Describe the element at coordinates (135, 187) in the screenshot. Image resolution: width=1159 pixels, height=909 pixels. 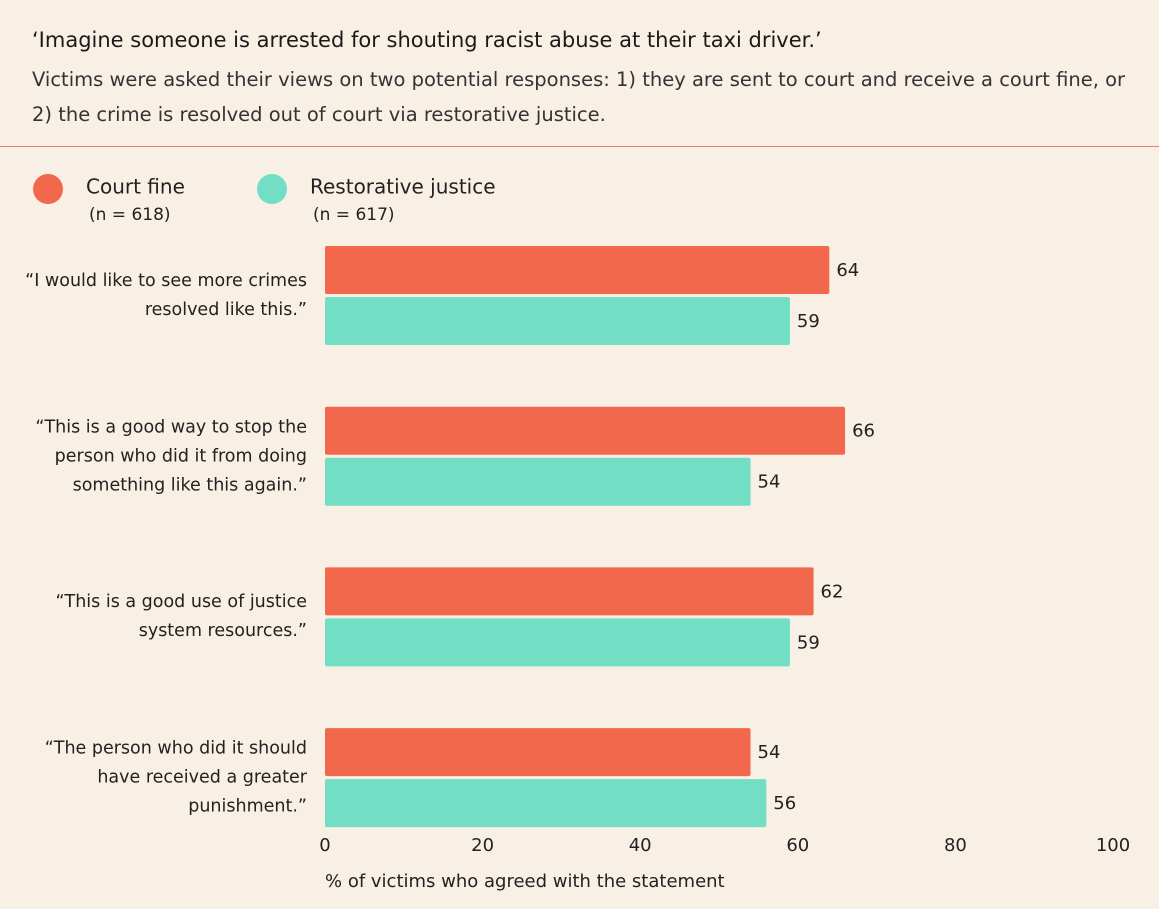
I see `legend-label: Court fine` at that location.